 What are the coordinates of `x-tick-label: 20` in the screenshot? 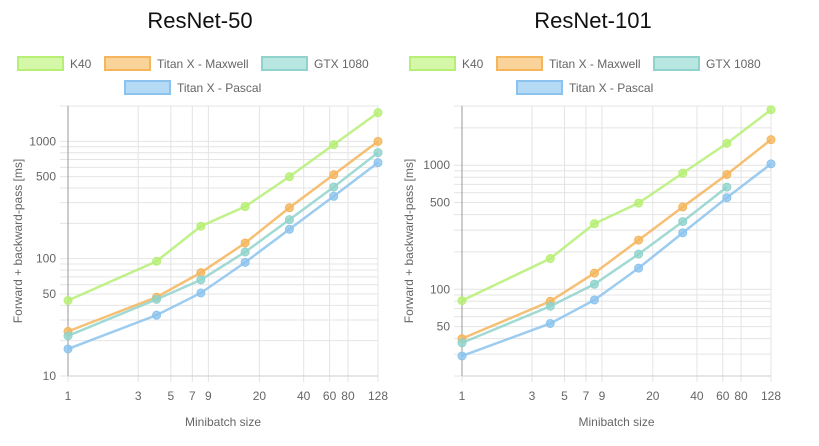 It's located at (653, 396).